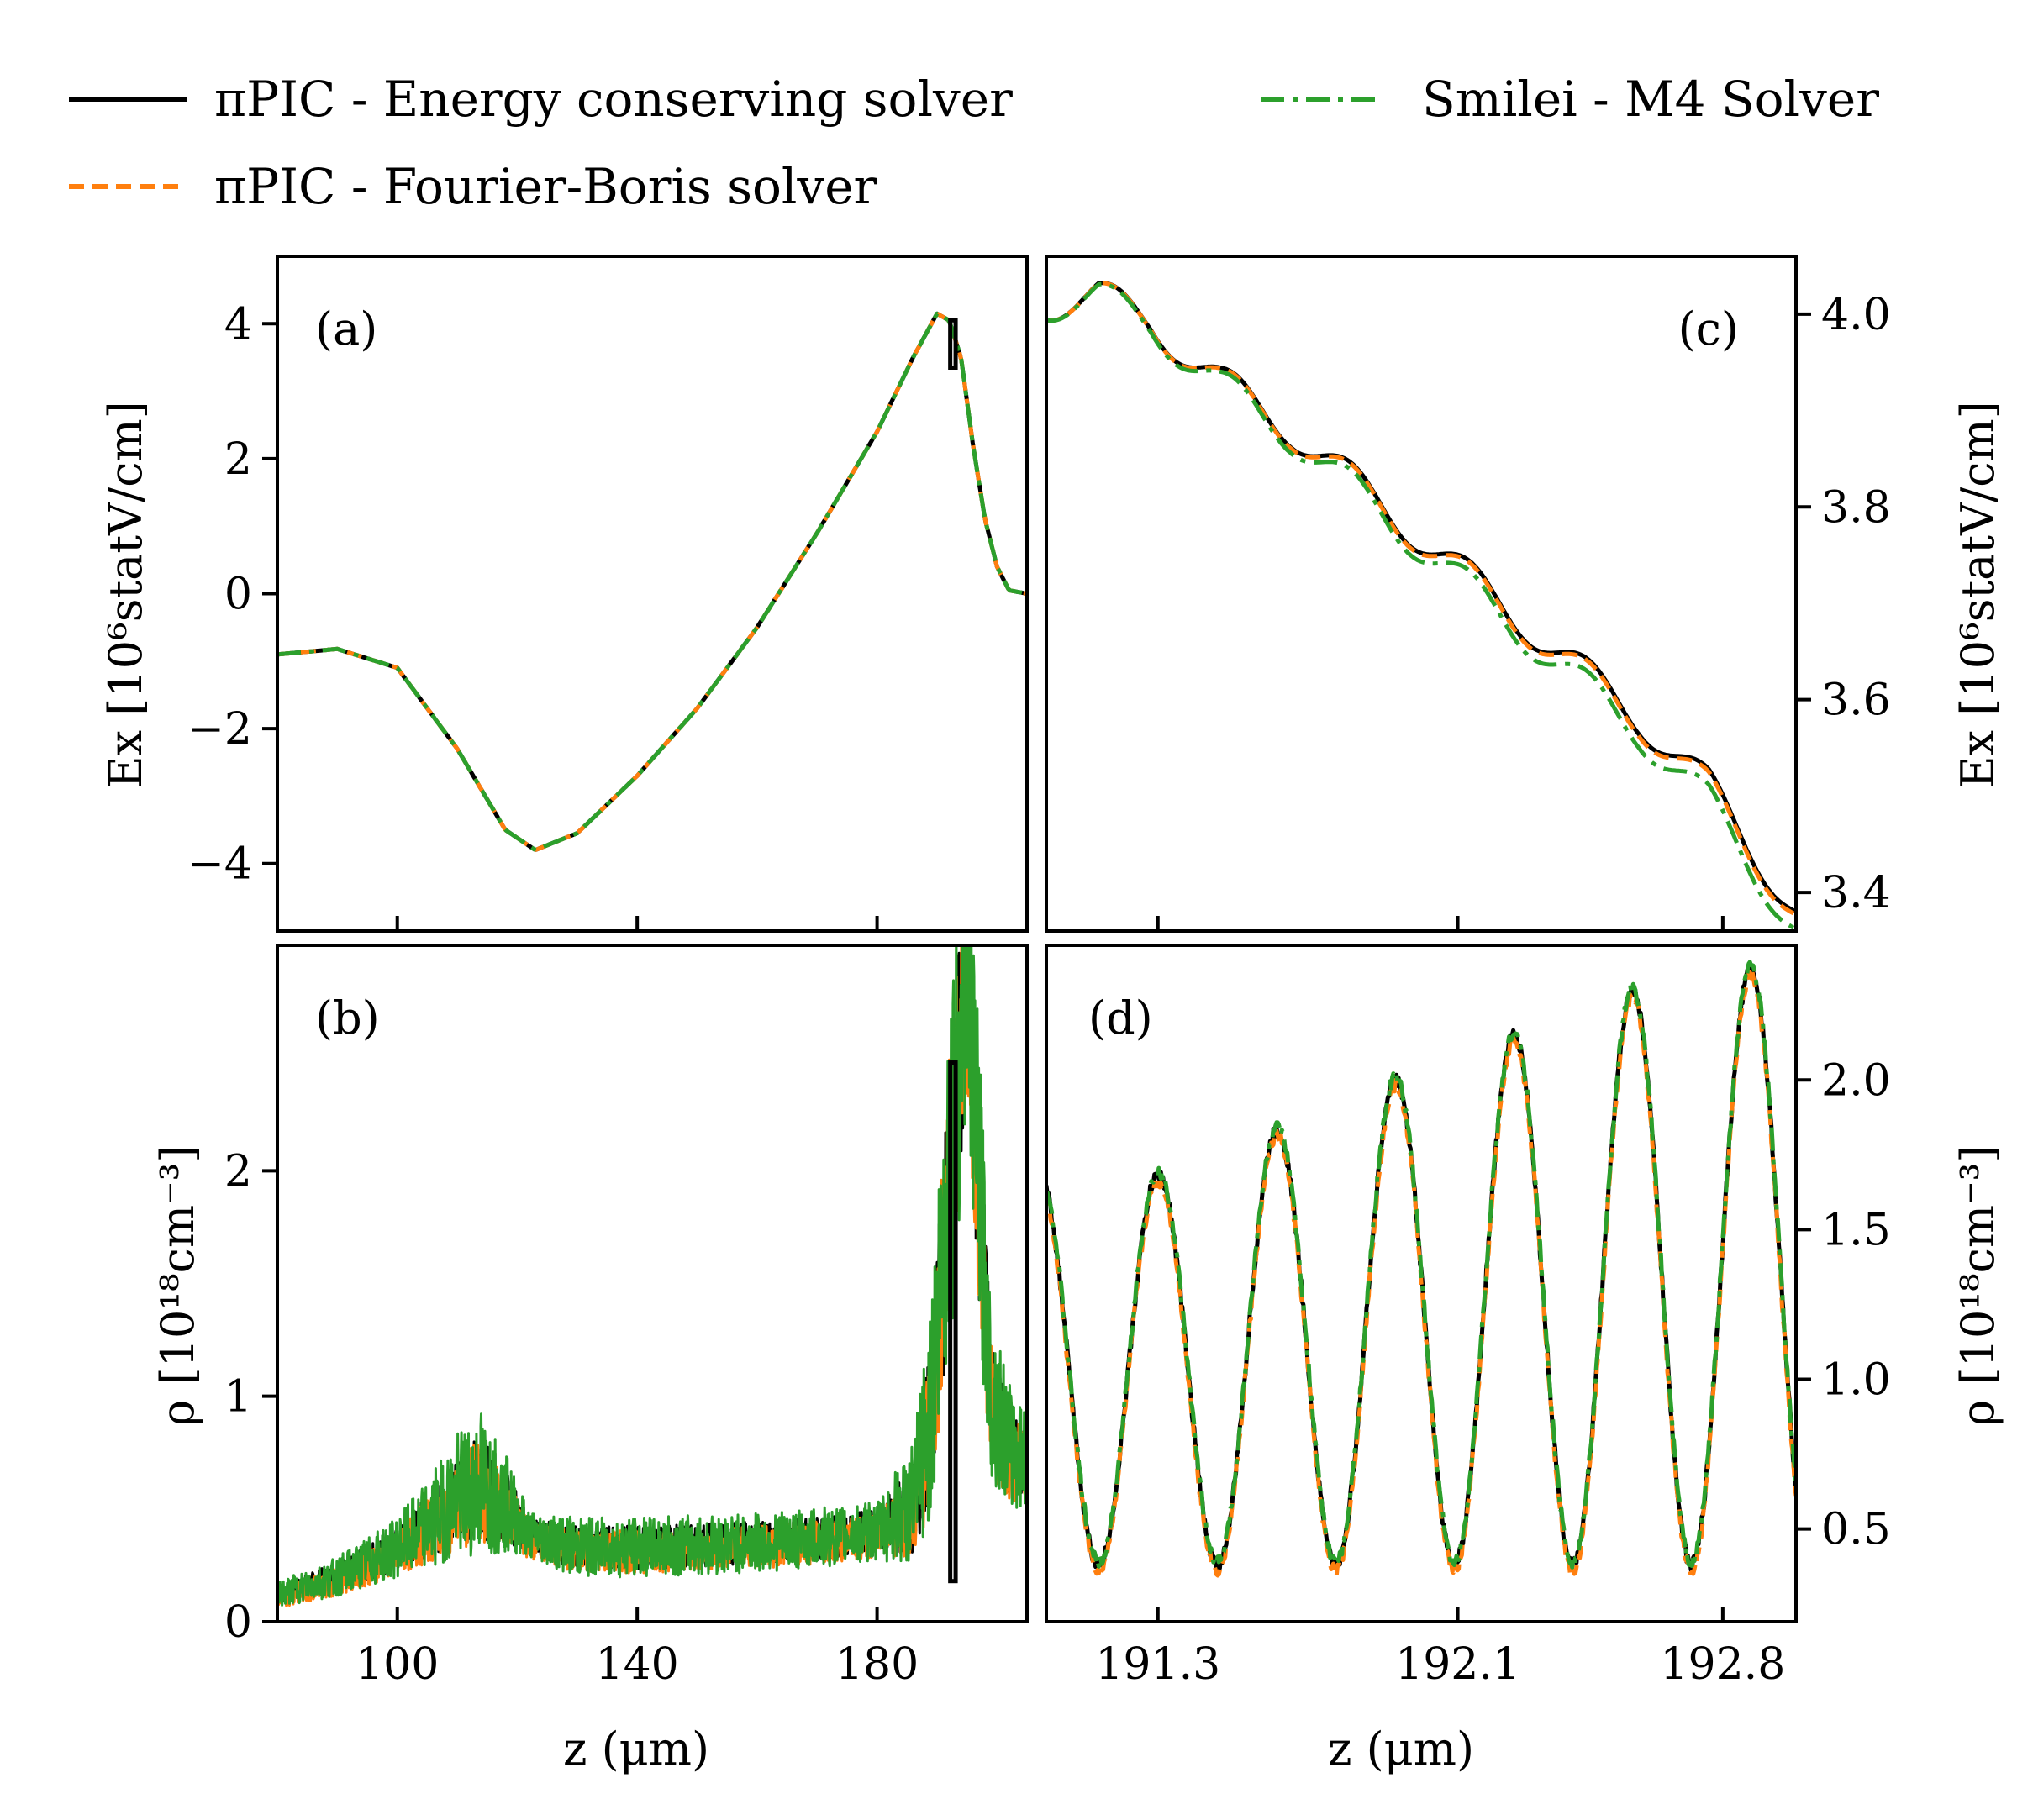  I want to click on panel-label: (d), so click(1120, 1018).